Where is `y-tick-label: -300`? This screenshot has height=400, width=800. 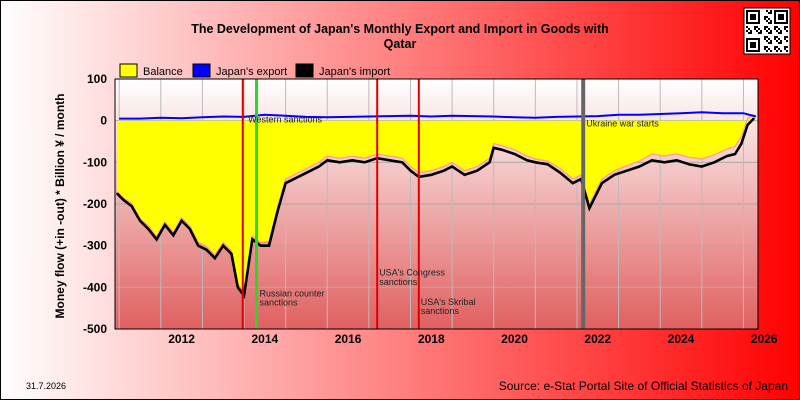
y-tick-label: -300 is located at coordinates (95, 246).